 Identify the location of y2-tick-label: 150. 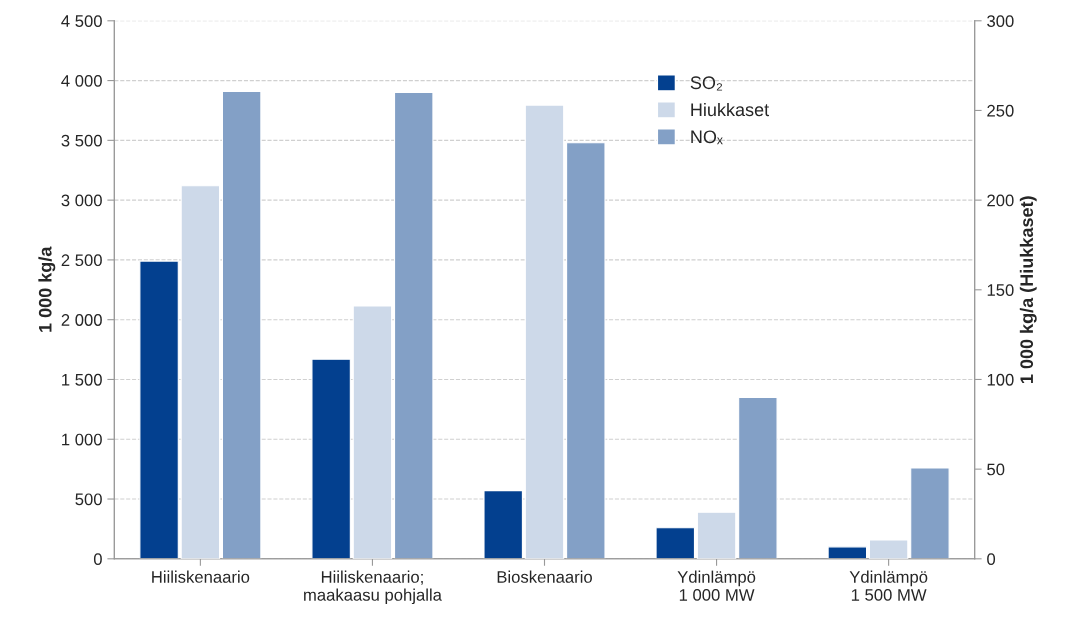
(1000, 290).